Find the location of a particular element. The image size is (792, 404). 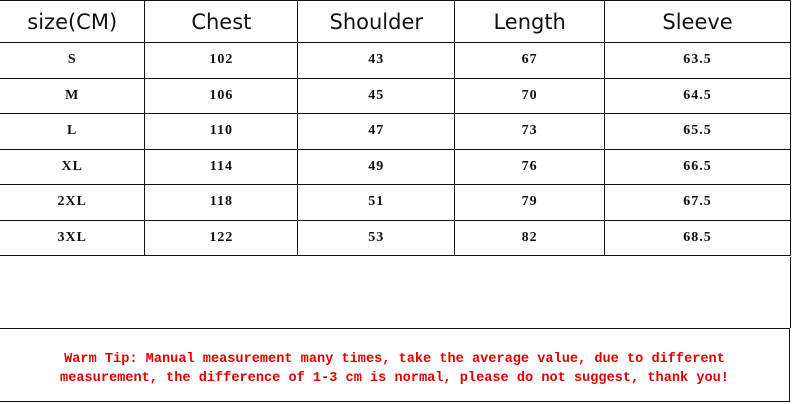

cell-chest: 118 is located at coordinates (221, 202).